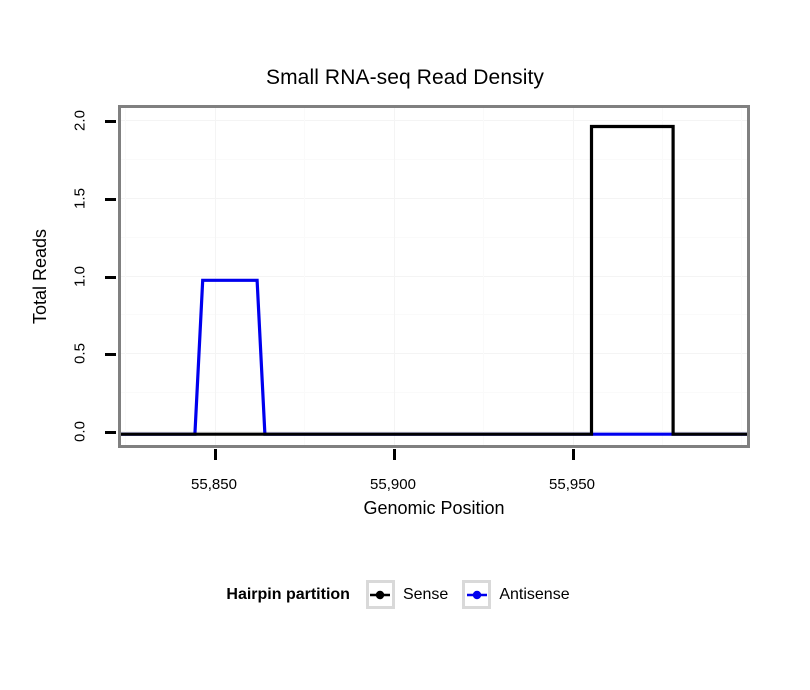 The image size is (810, 690). What do you see at coordinates (80, 120) in the screenshot?
I see `y-tick-label-4: 2.0` at bounding box center [80, 120].